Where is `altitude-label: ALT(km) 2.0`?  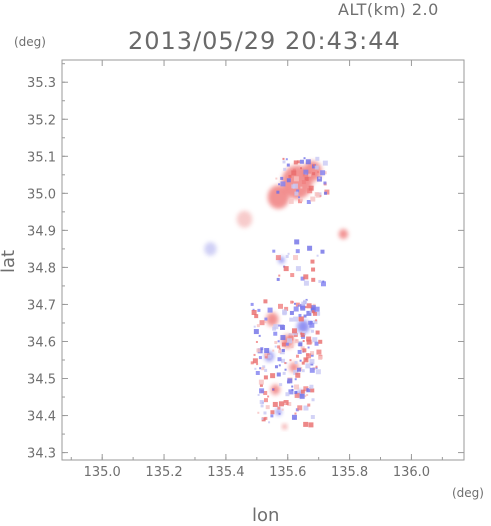
altitude-label: ALT(km) 2.0 is located at coordinates (388, 9).